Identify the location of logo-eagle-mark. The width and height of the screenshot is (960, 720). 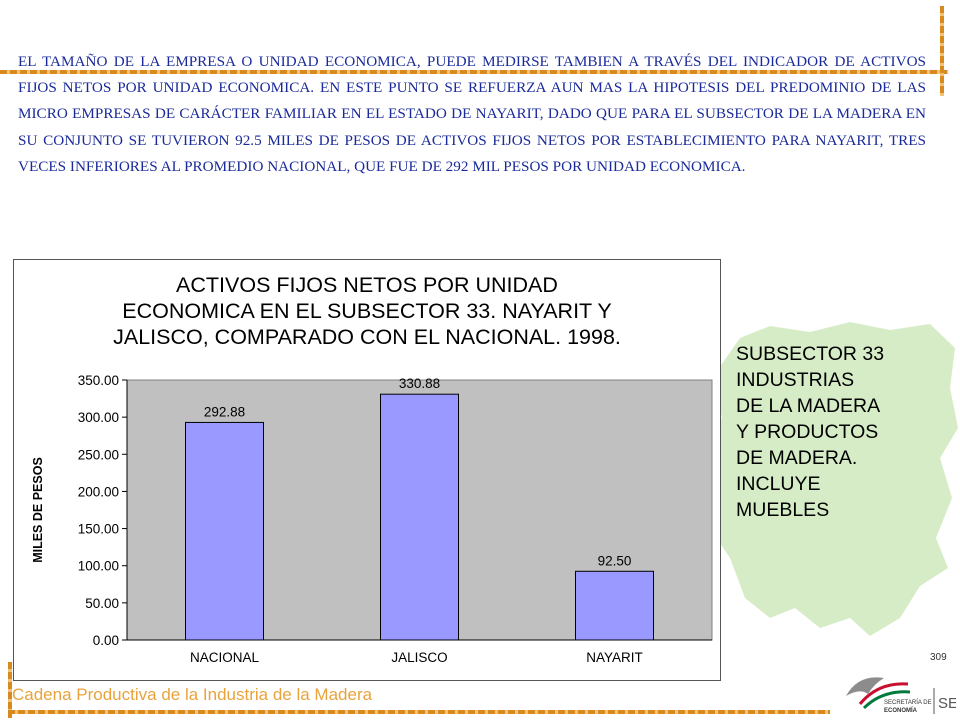
(865, 686).